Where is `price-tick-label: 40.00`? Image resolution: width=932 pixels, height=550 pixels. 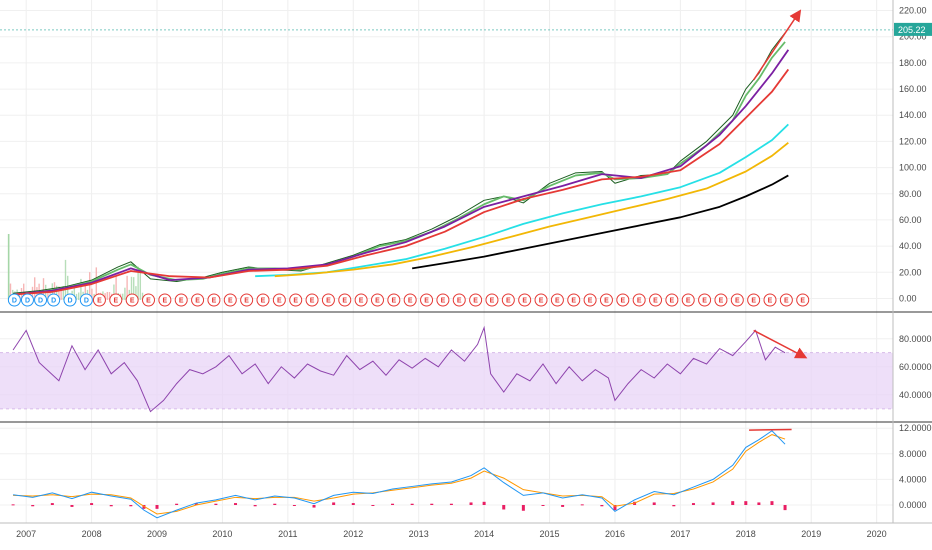 price-tick-label: 40.00 is located at coordinates (910, 246).